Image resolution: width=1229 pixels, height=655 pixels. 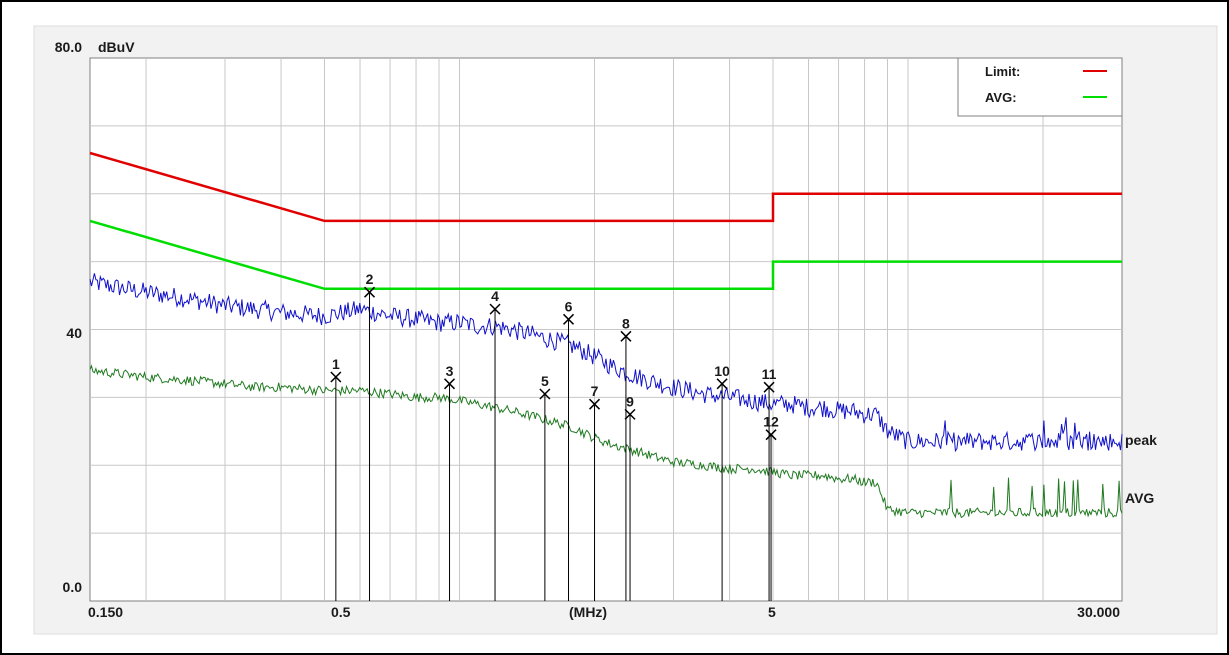 I want to click on marker-label: 8, so click(x=626, y=323).